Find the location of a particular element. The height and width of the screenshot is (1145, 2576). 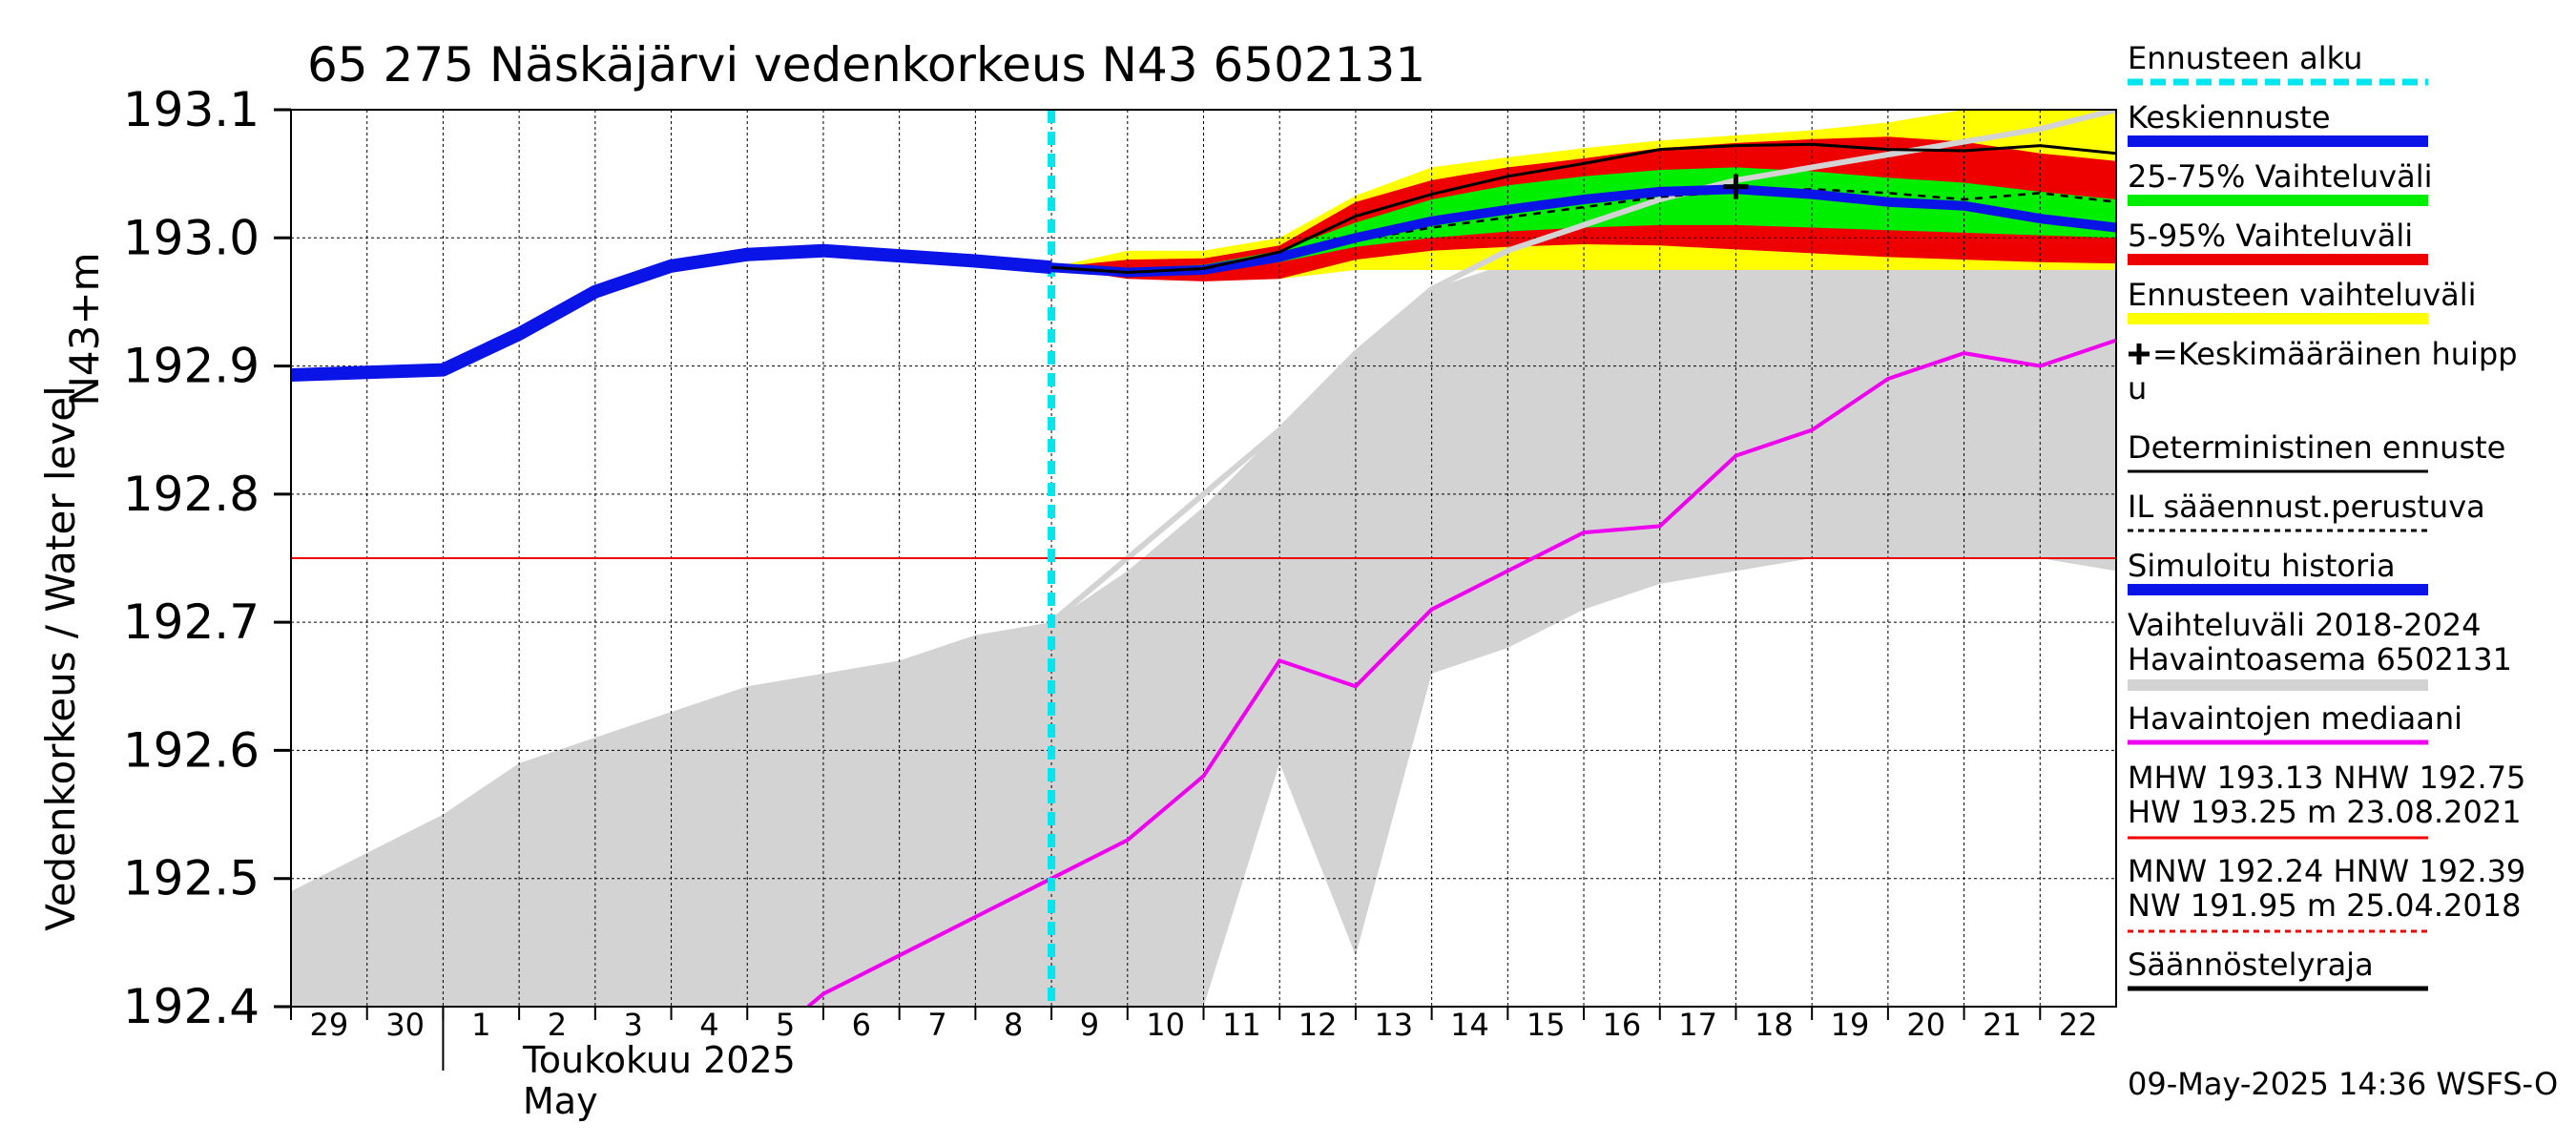

simulated-history-line is located at coordinates (671, 312).